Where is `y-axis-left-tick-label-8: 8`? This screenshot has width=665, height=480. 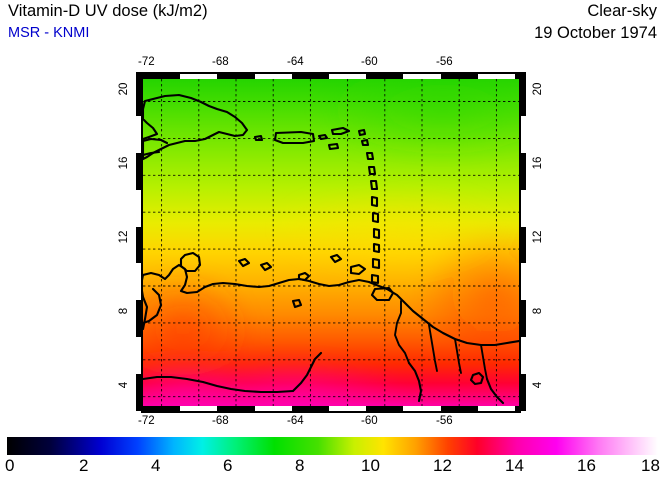 y-axis-left-tick-label-8: 8 is located at coordinates (124, 311).